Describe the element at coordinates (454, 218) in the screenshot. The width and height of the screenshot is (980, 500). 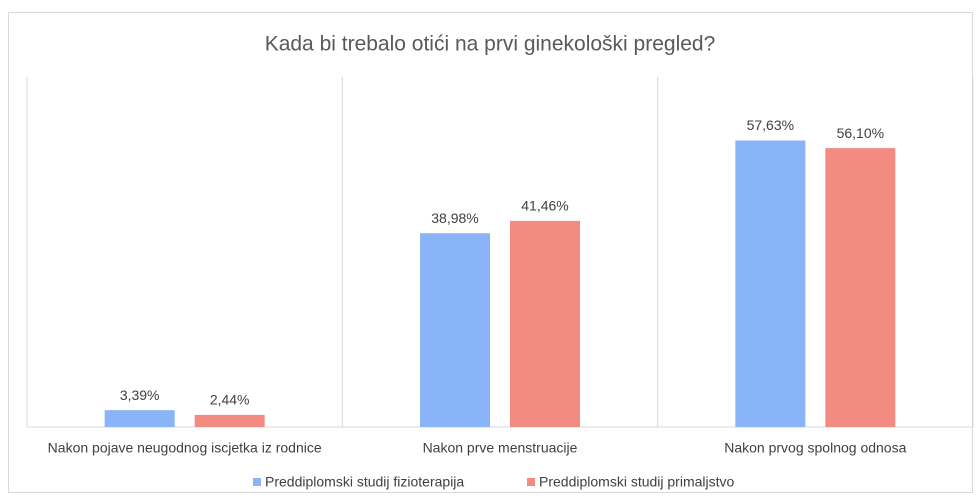
I see `data-label: 38,98%` at that location.